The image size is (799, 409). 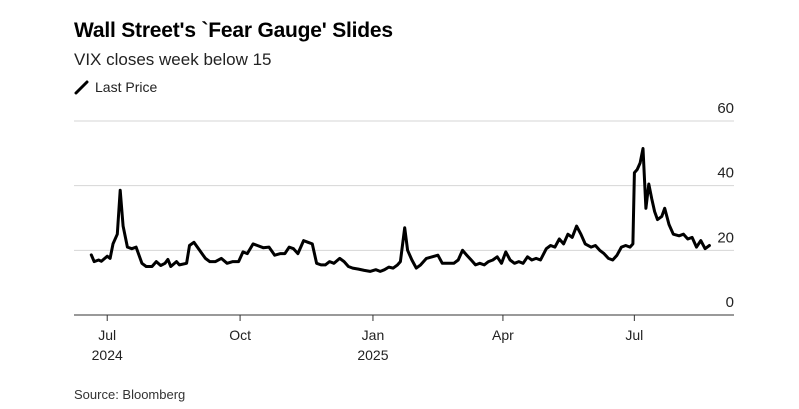 What do you see at coordinates (126, 87) in the screenshot?
I see `legend-label: Last Price` at bounding box center [126, 87].